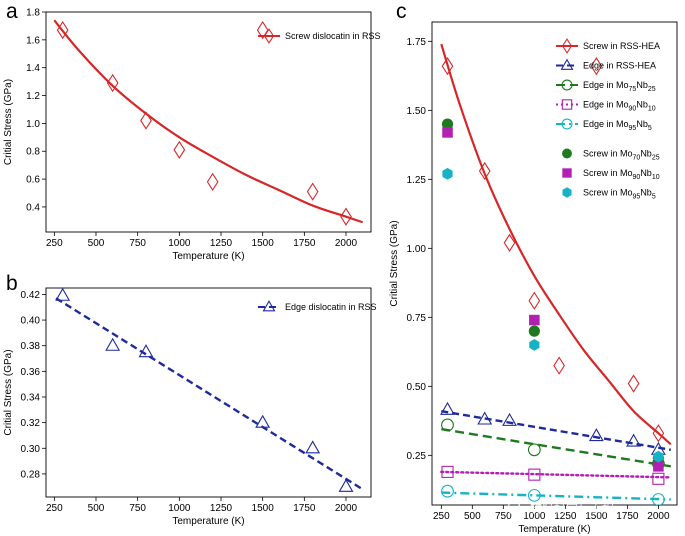  Describe the element at coordinates (514, 508) in the screenshot. I see `watermark-icon` at that location.